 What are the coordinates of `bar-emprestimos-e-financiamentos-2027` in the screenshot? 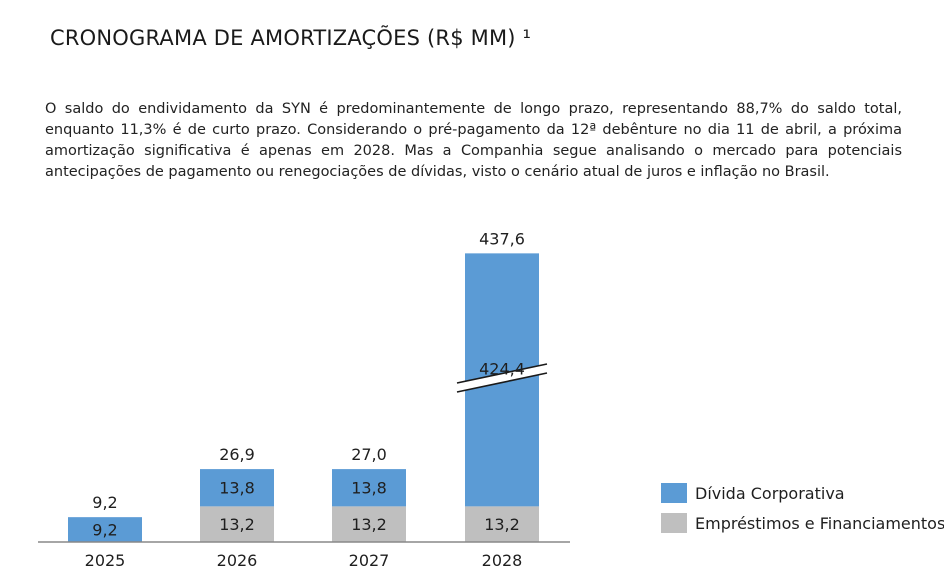 It's located at (369, 524).